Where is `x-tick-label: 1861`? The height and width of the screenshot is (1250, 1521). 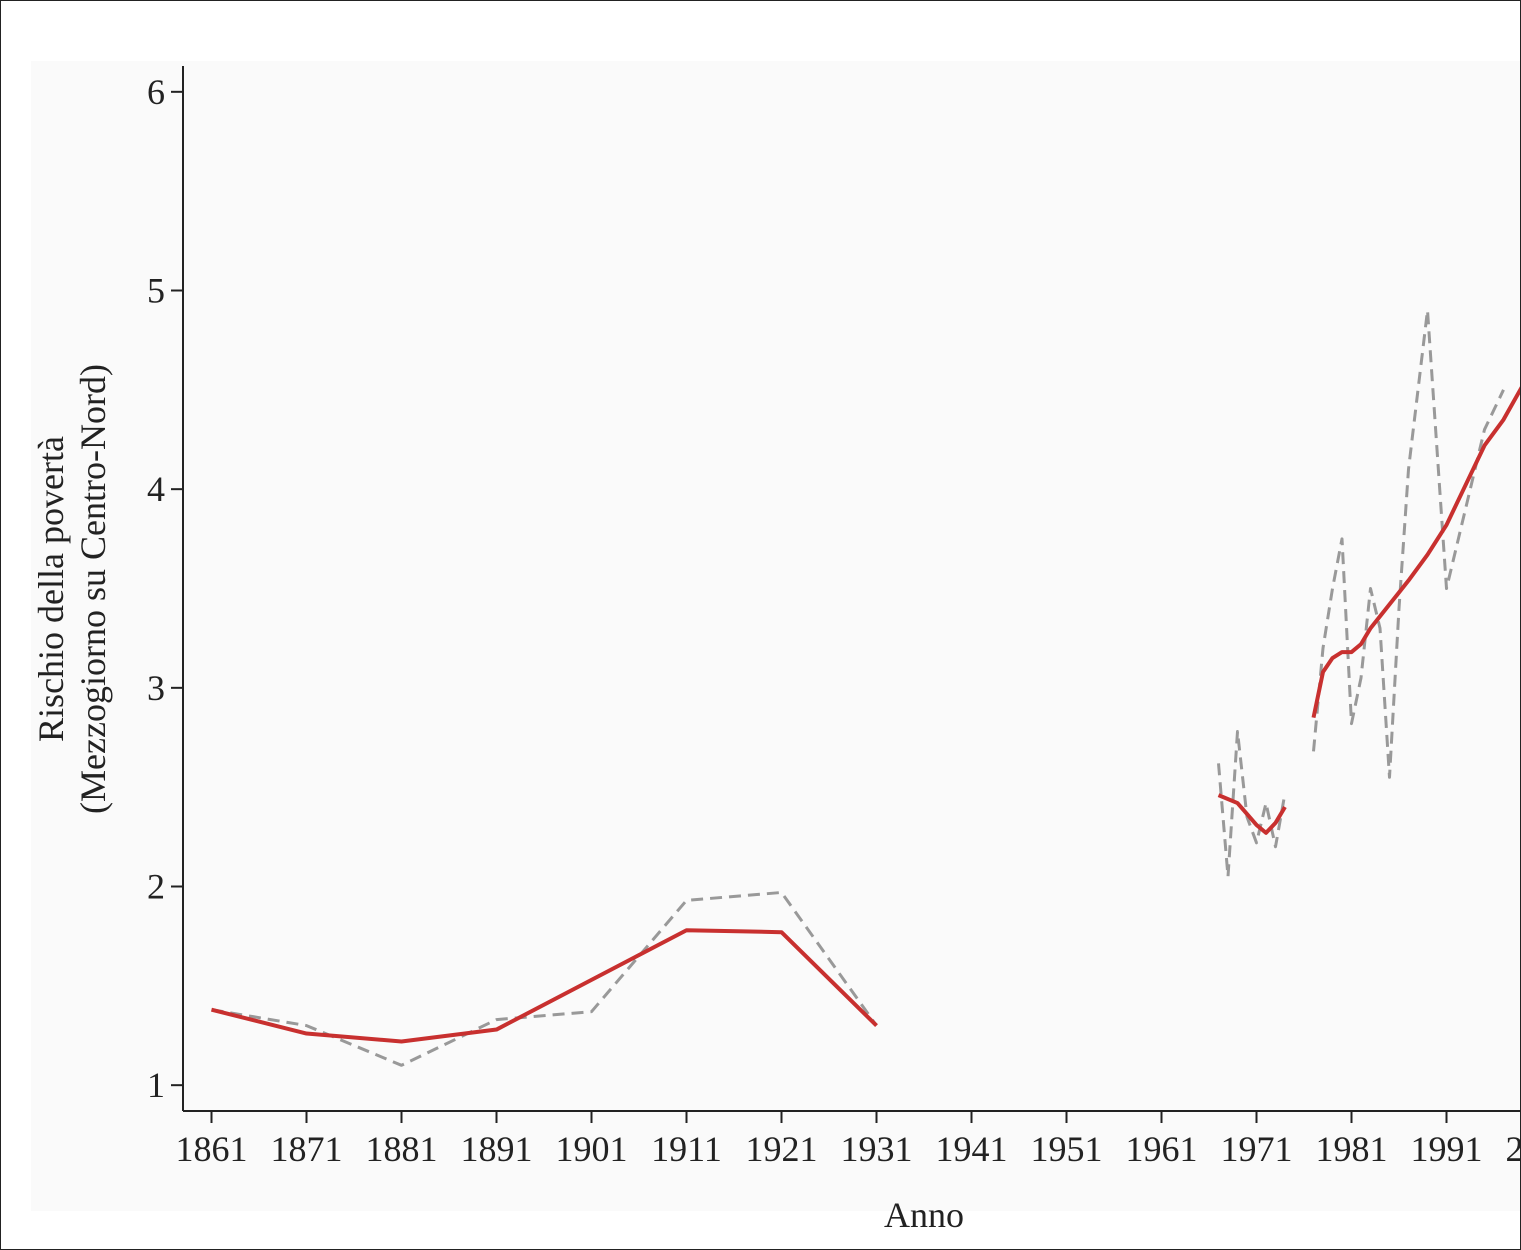
x-tick-label: 1861 is located at coordinates (212, 1149).